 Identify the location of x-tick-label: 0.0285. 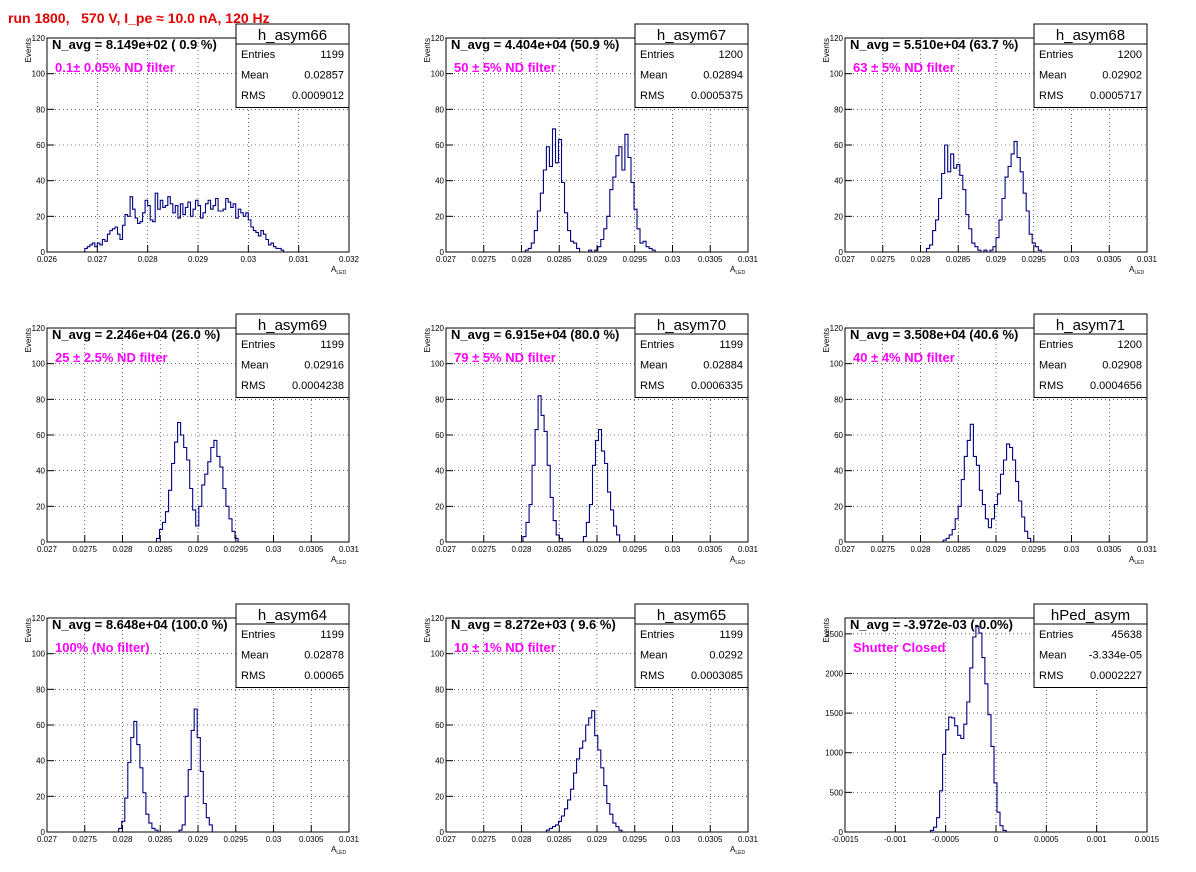
(559, 549).